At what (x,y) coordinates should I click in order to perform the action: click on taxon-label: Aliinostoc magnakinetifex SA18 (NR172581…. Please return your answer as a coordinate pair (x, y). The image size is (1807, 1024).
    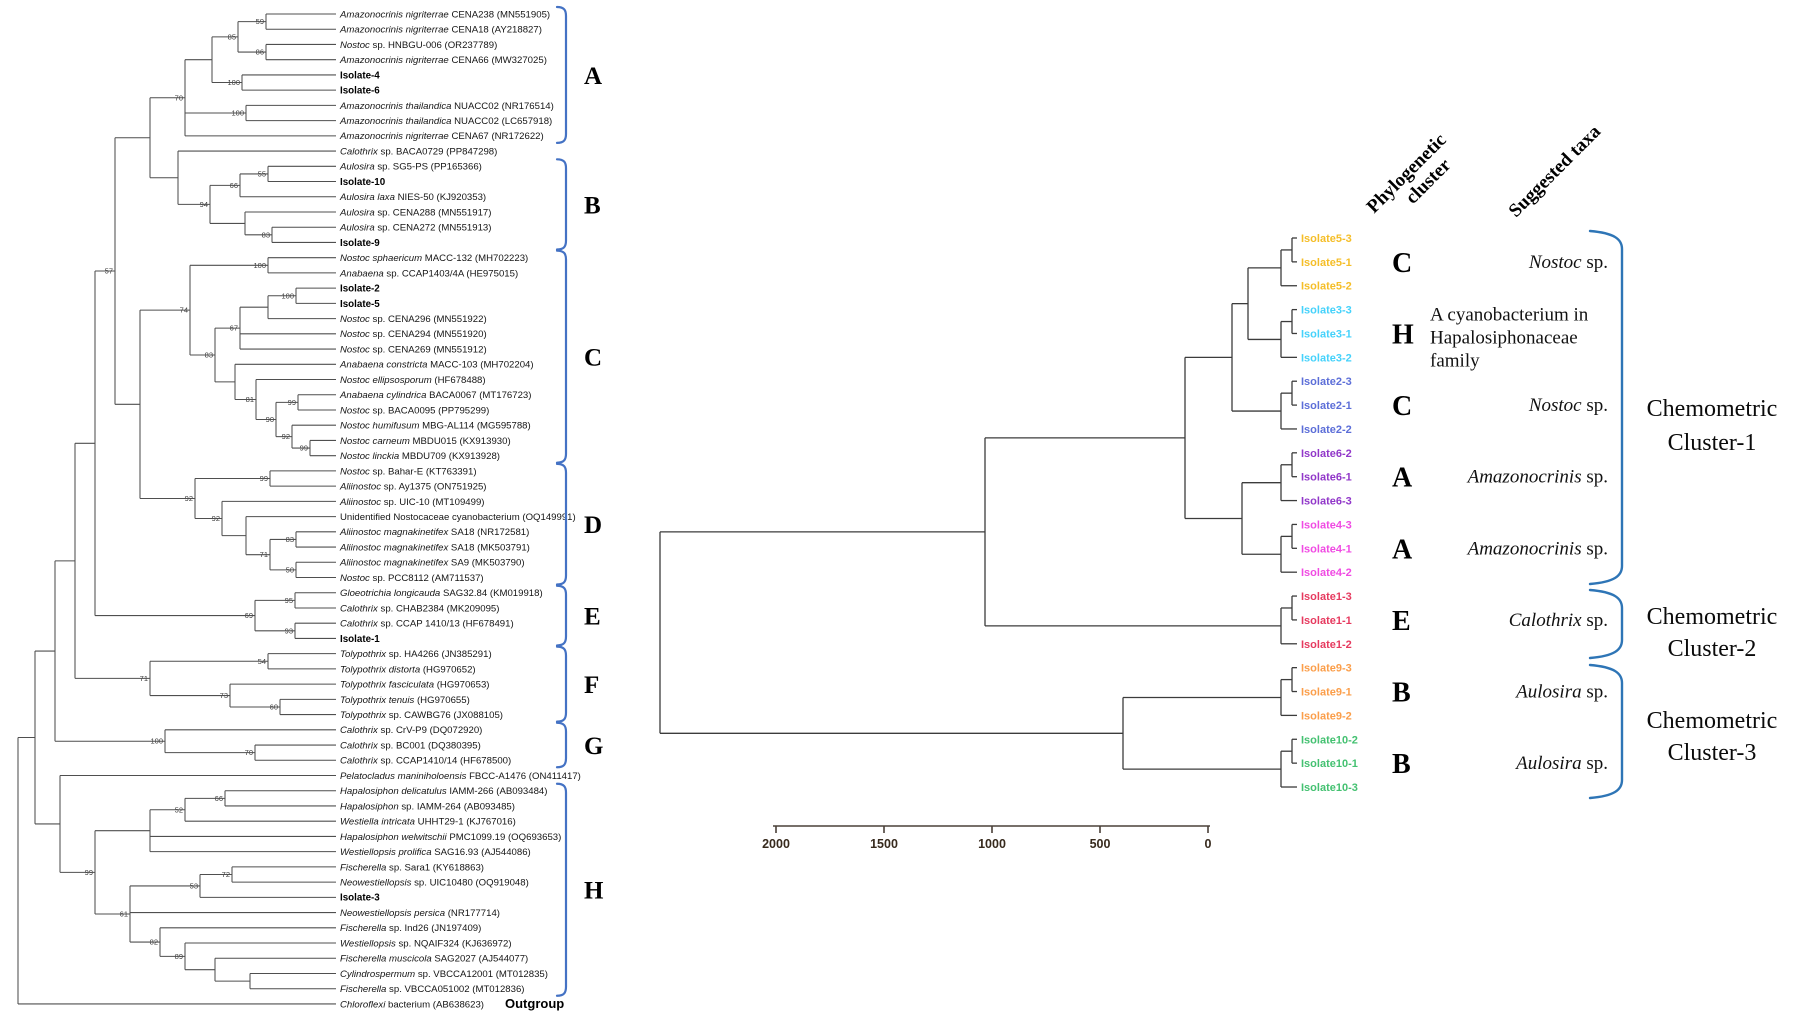
    Looking at the image, I should click on (434, 532).